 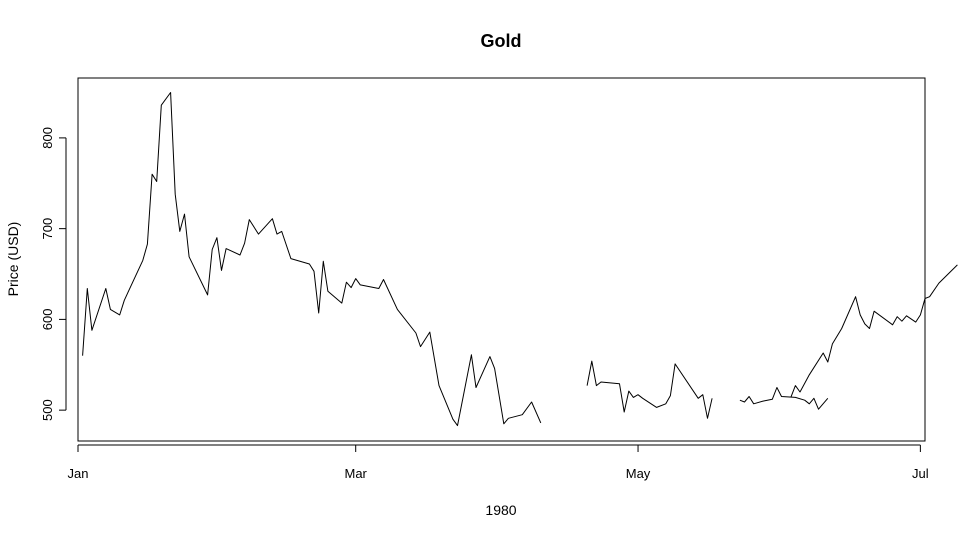 What do you see at coordinates (501, 41) in the screenshot?
I see `chart-title: Gold` at bounding box center [501, 41].